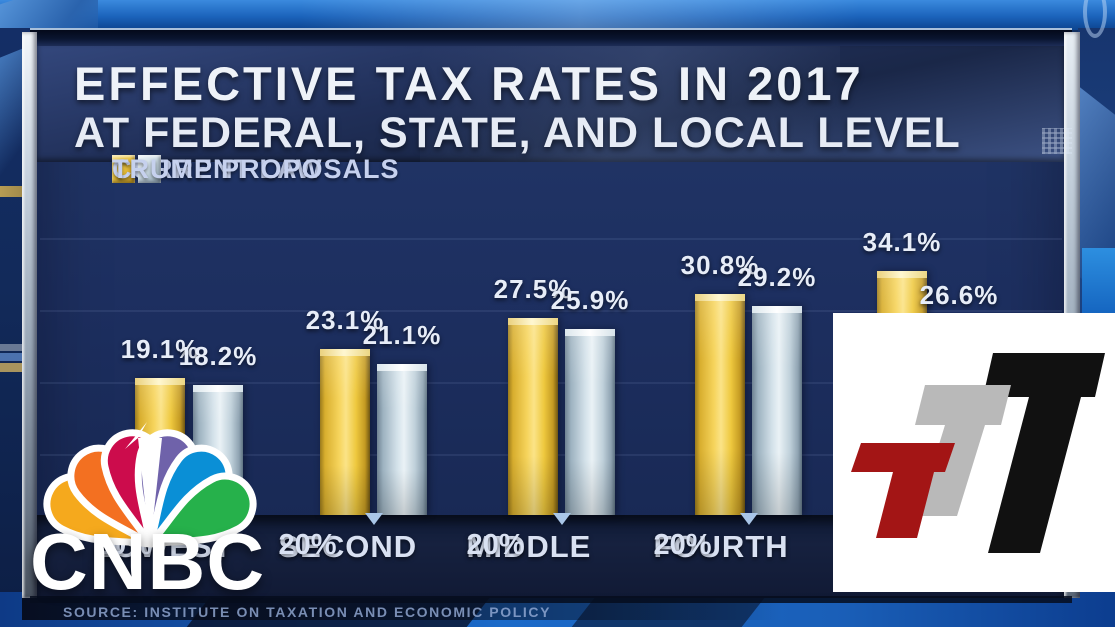 Image resolution: width=1115 pixels, height=627 pixels. Describe the element at coordinates (551, 37) in the screenshot. I see `board-top-edge` at that location.